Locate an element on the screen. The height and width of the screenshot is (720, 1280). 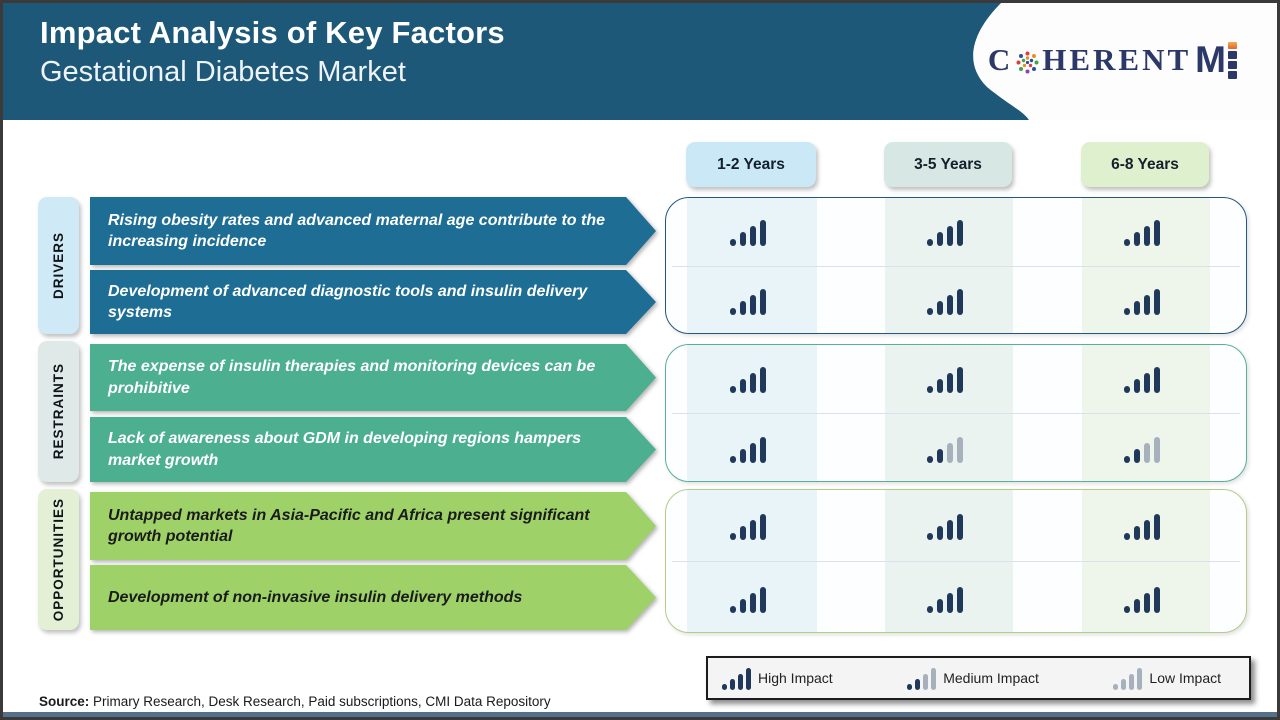
column-header-3-5-years: 3-5 Years is located at coordinates (948, 164).